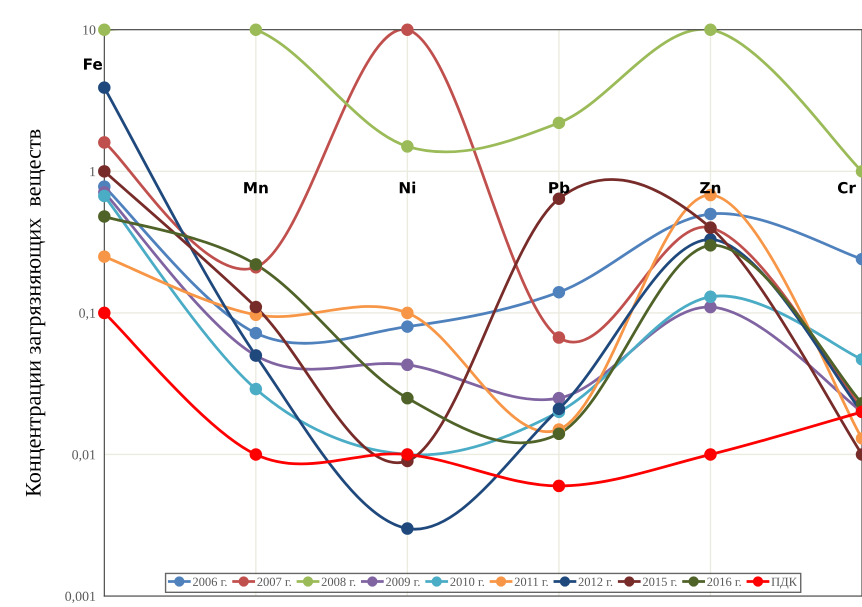 The image size is (862, 607). Describe the element at coordinates (467, 582) in the screenshot. I see `legend-label: 2010 г.` at that location.